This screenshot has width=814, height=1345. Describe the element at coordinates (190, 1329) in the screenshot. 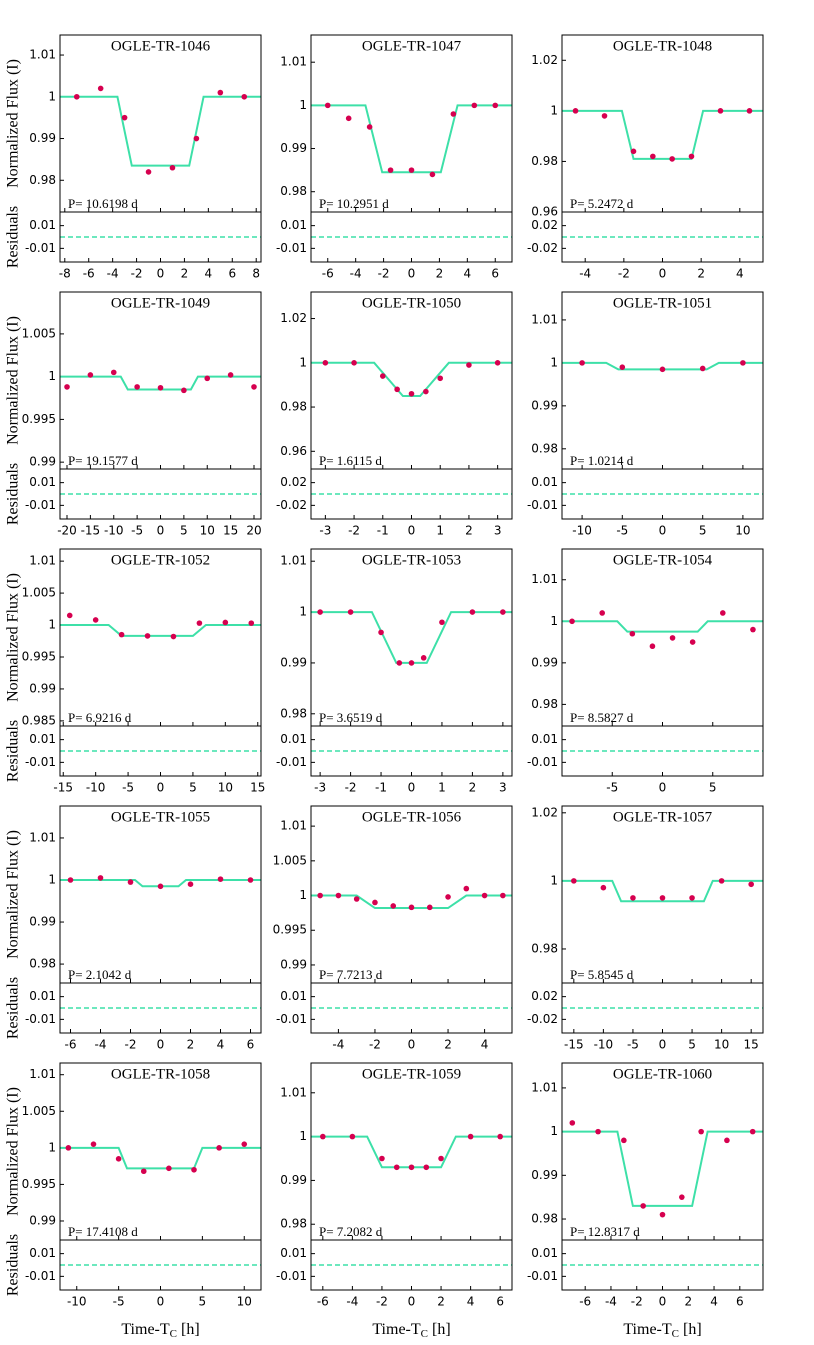

I see `x-axis-label-unit: [h]` at that location.